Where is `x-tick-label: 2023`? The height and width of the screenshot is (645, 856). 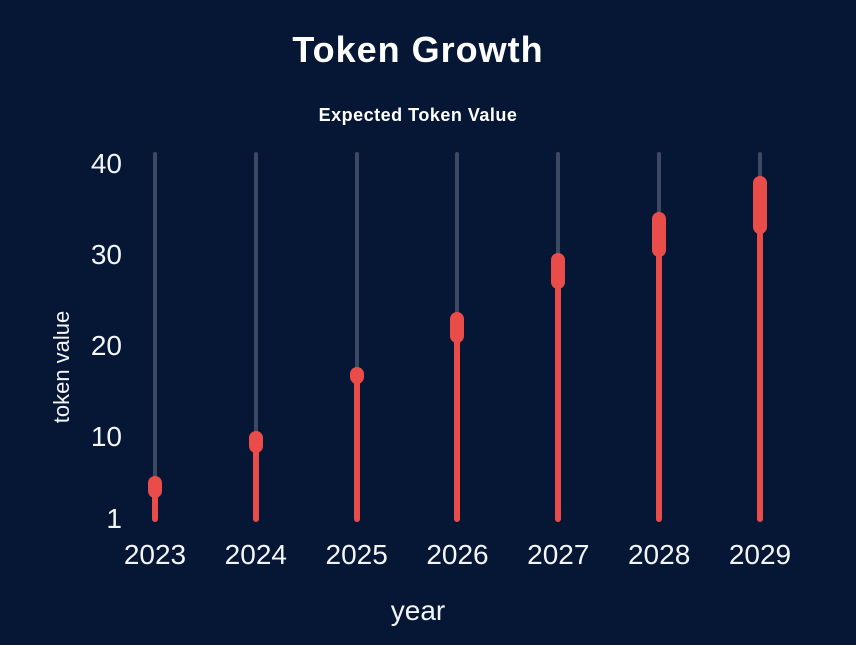 x-tick-label: 2023 is located at coordinates (155, 554).